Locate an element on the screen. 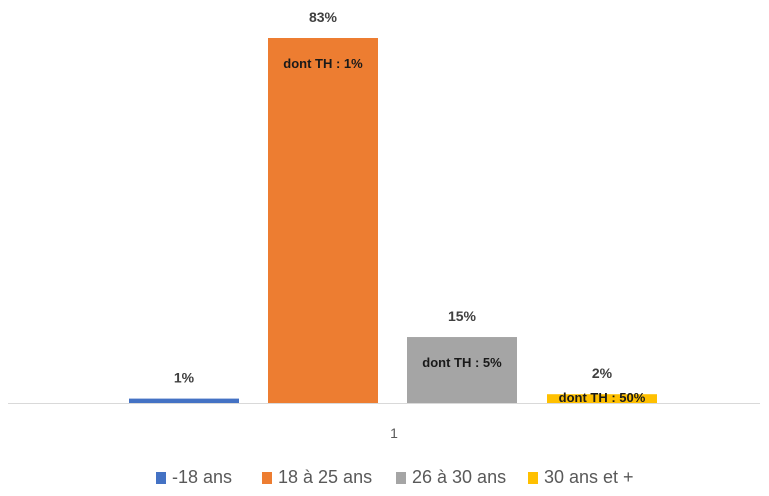  legend-item-0: -18 ans is located at coordinates (194, 477).